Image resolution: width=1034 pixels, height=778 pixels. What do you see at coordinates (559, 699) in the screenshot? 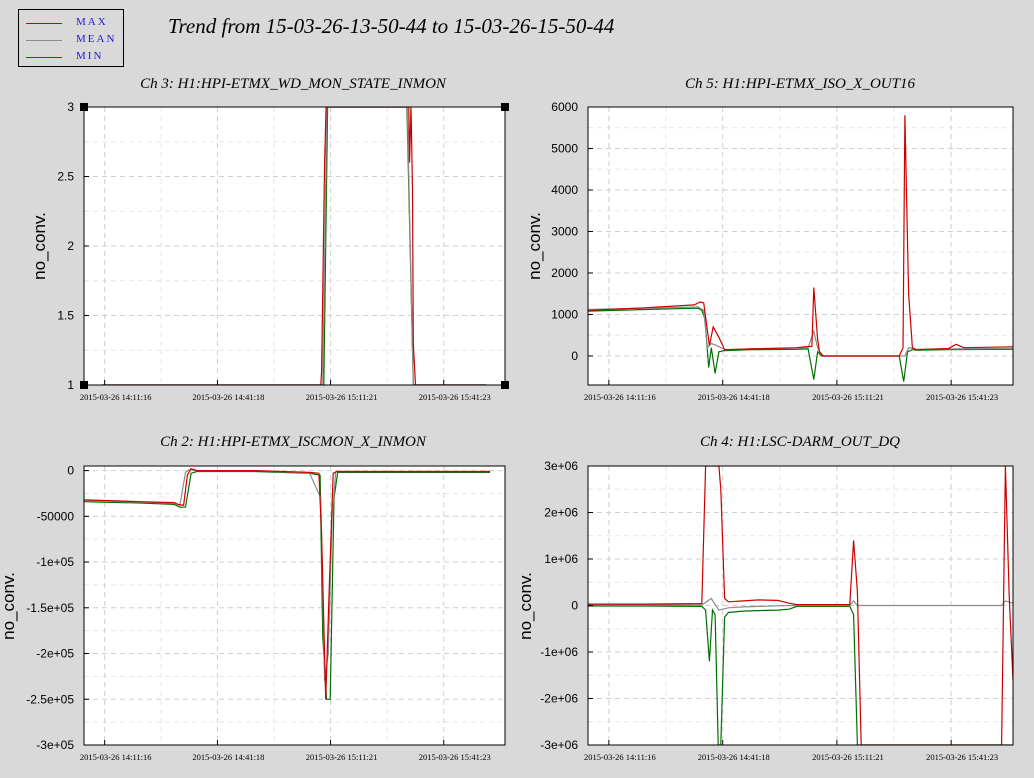
I see `y-tick-label: -2e+06` at bounding box center [559, 699].